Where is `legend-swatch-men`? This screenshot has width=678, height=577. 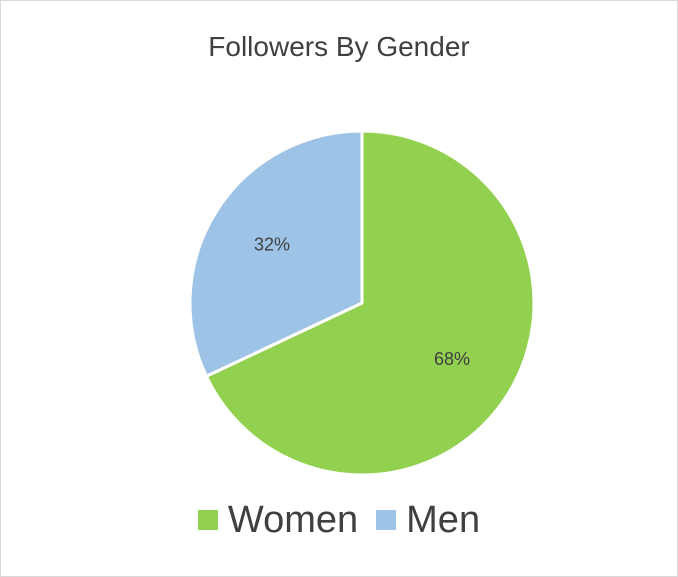
legend-swatch-men is located at coordinates (386, 520).